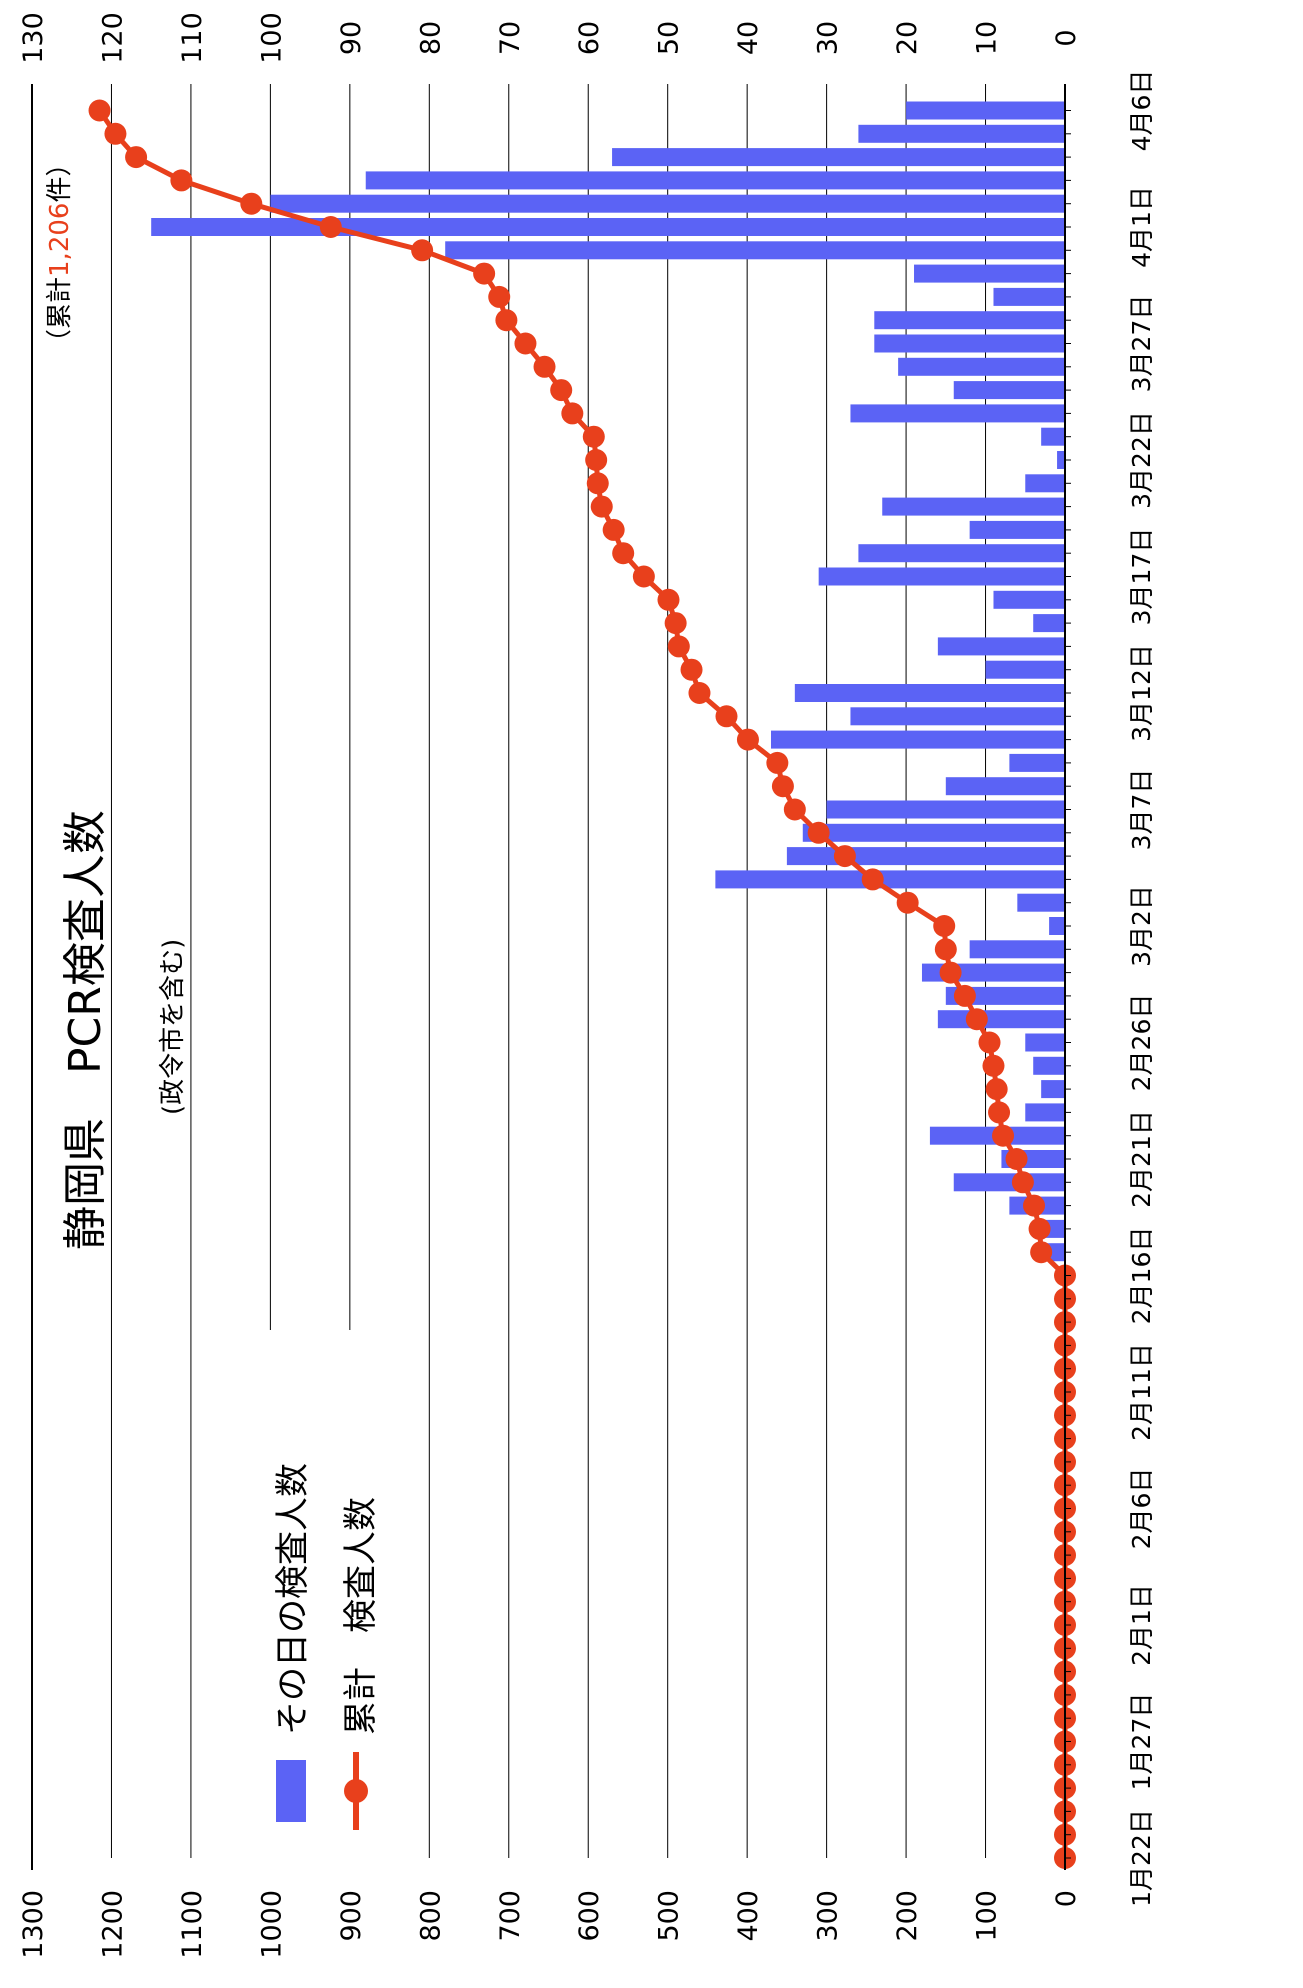  Describe the element at coordinates (293, 1599) in the screenshot. I see `legend-label-daily: その日の検査人数` at that location.